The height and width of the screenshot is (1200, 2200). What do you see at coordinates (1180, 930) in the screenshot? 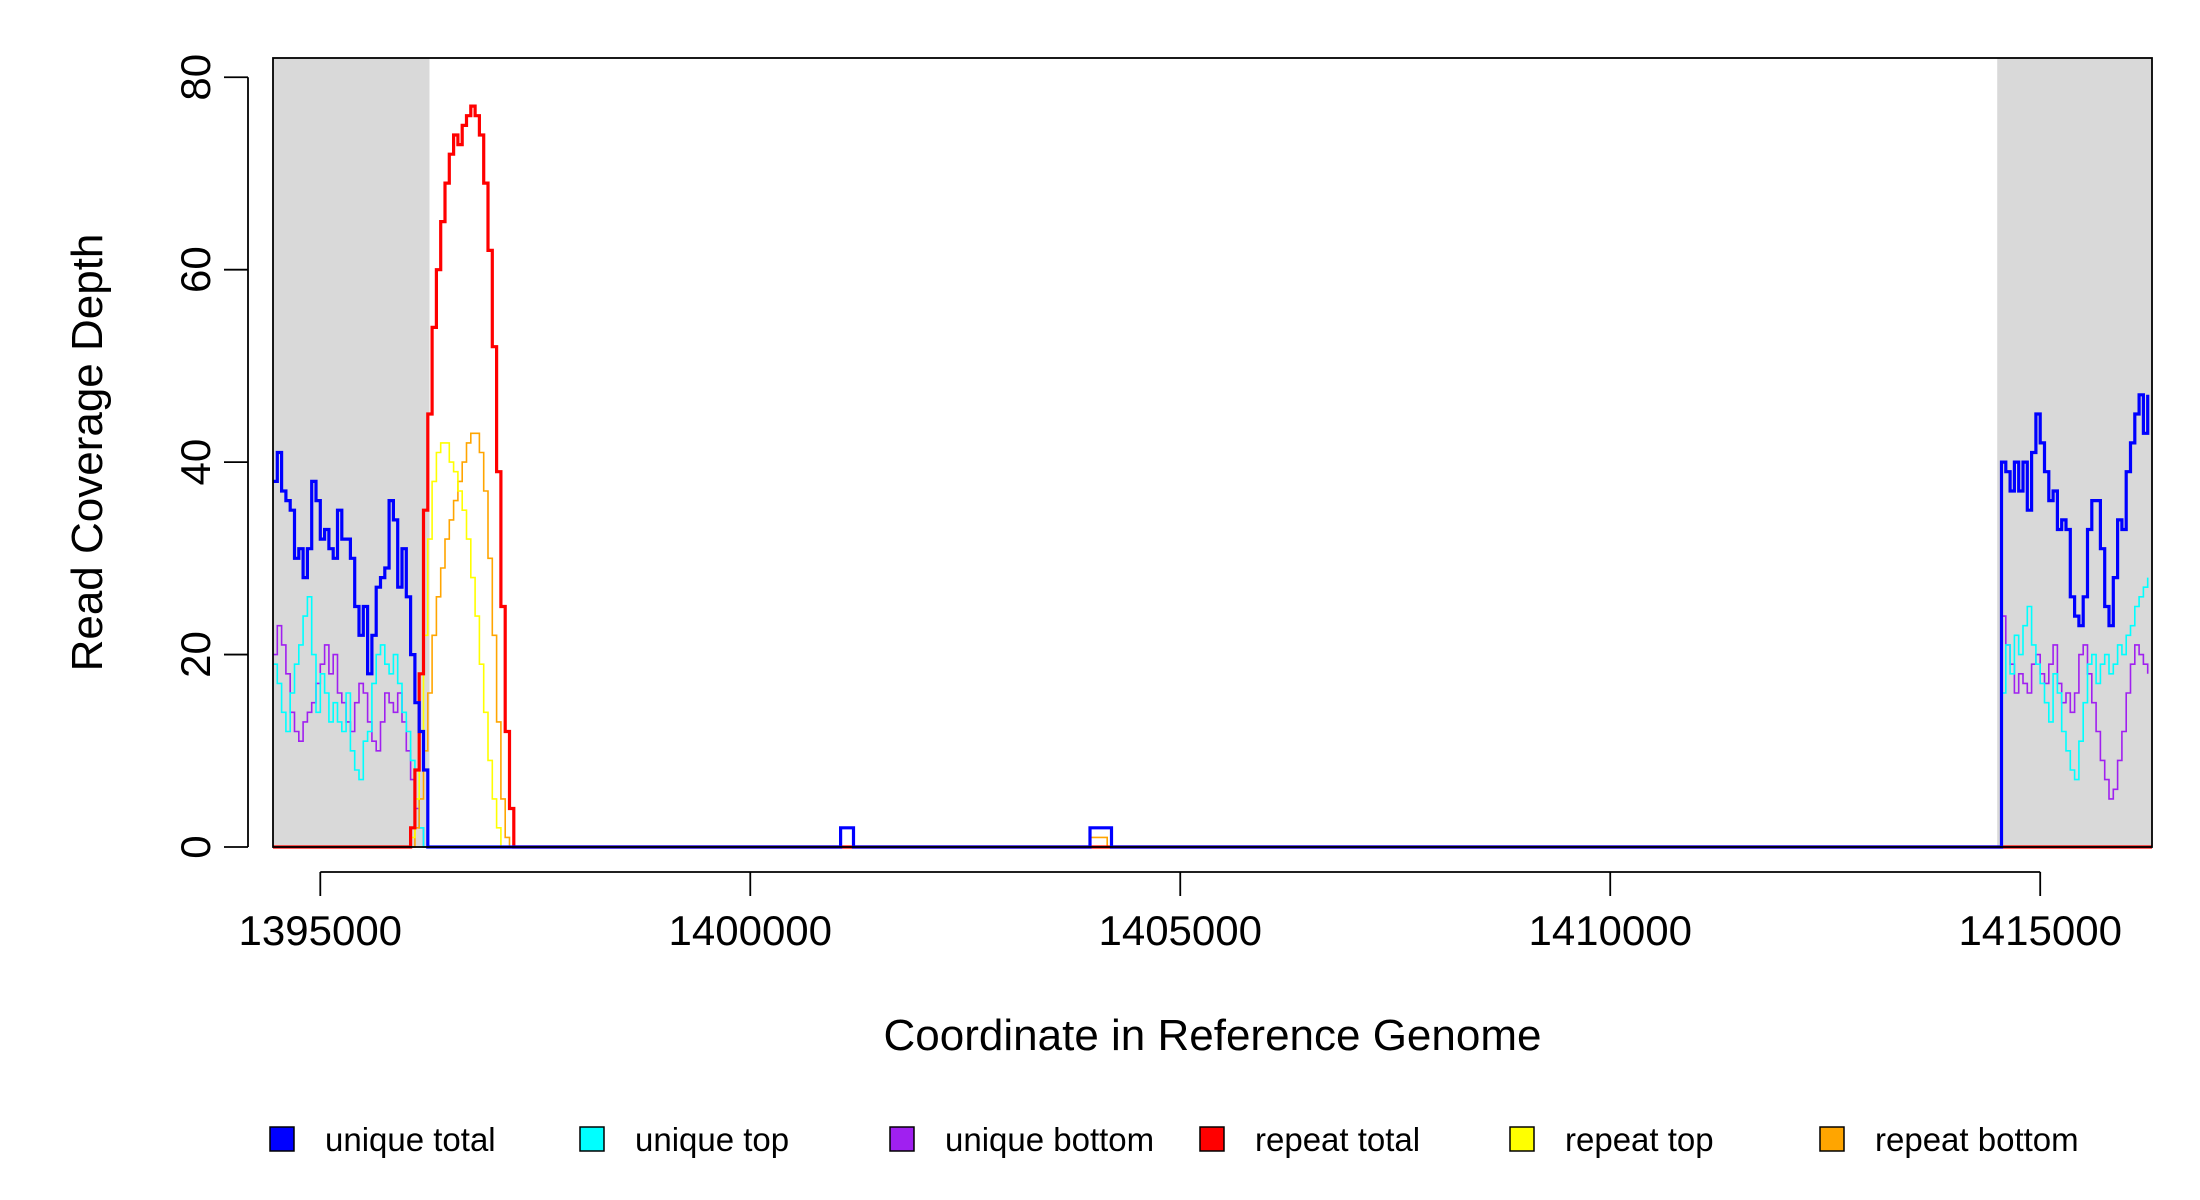
I see `x-tick-label: 1405000` at bounding box center [1180, 930].